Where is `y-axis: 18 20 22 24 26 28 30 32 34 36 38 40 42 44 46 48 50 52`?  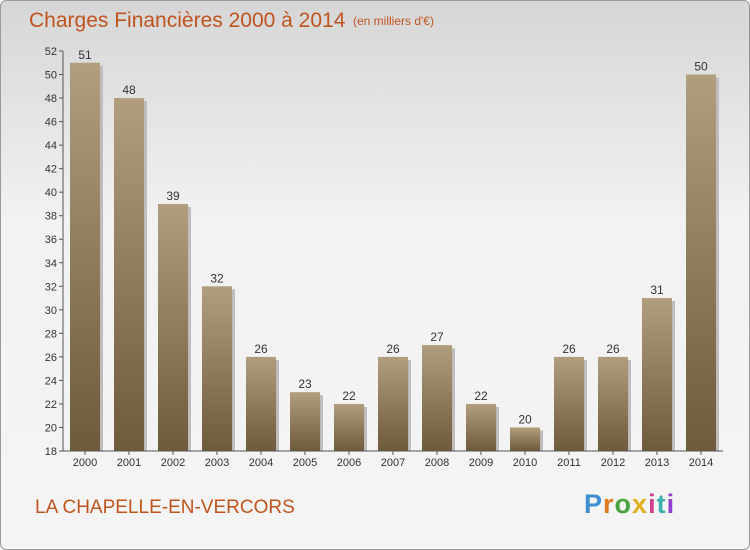
y-axis: 18 20 22 24 26 28 30 32 34 36 38 40 42 44 46 48 50 52 is located at coordinates (54, 252).